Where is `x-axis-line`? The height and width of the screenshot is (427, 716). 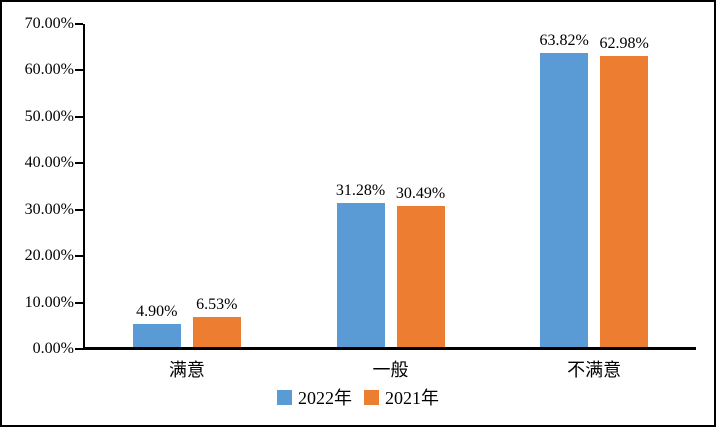 x-axis-line is located at coordinates (389, 348).